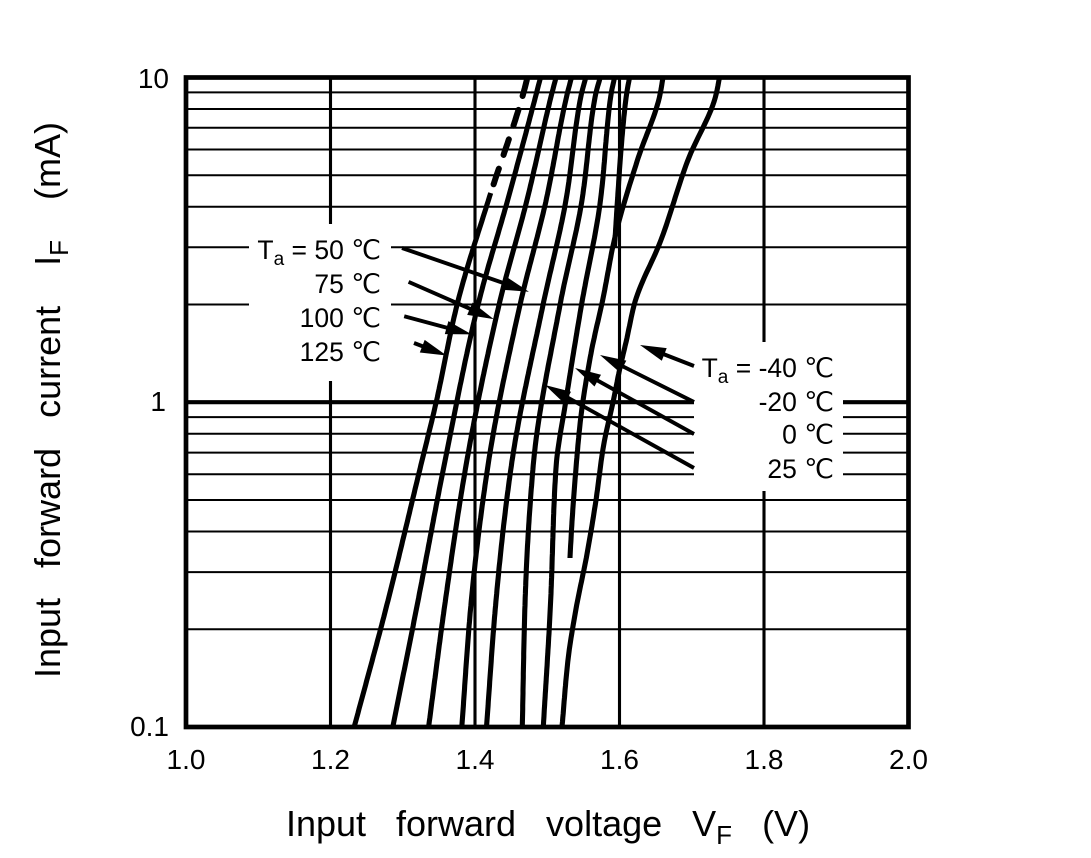  I want to click on svg-text: 1.6, so click(619, 759).